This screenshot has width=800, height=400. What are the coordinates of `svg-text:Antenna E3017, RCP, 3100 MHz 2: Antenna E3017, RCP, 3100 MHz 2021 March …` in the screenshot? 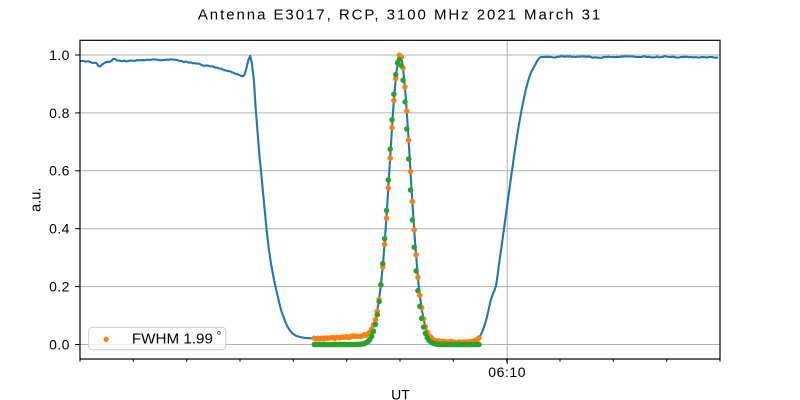 It's located at (400, 15).